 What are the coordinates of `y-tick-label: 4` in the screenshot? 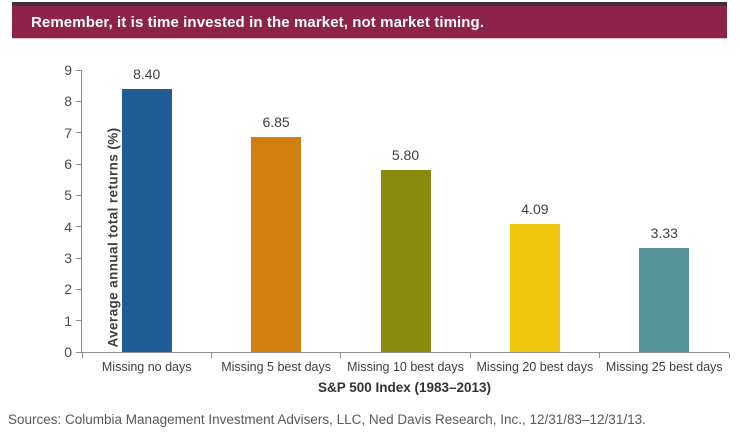 It's located at (68, 226).